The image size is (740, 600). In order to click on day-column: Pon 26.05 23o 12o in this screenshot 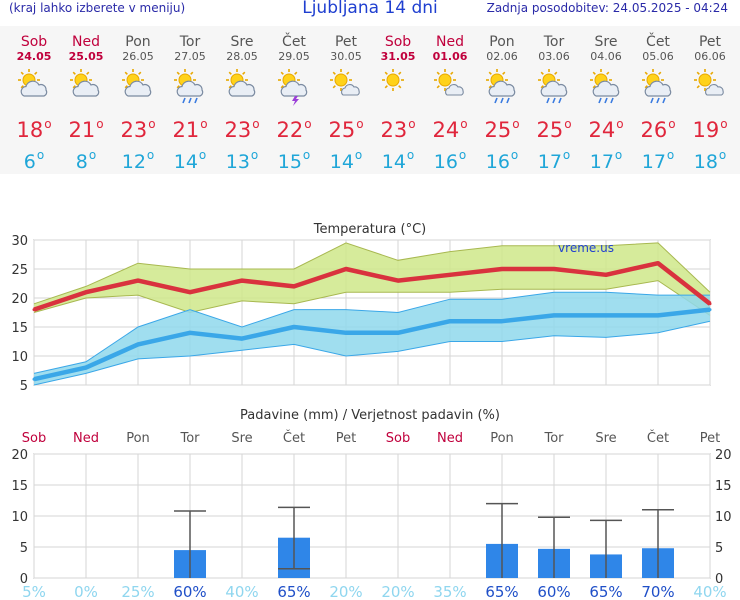, I will do `click(138, 104)`.